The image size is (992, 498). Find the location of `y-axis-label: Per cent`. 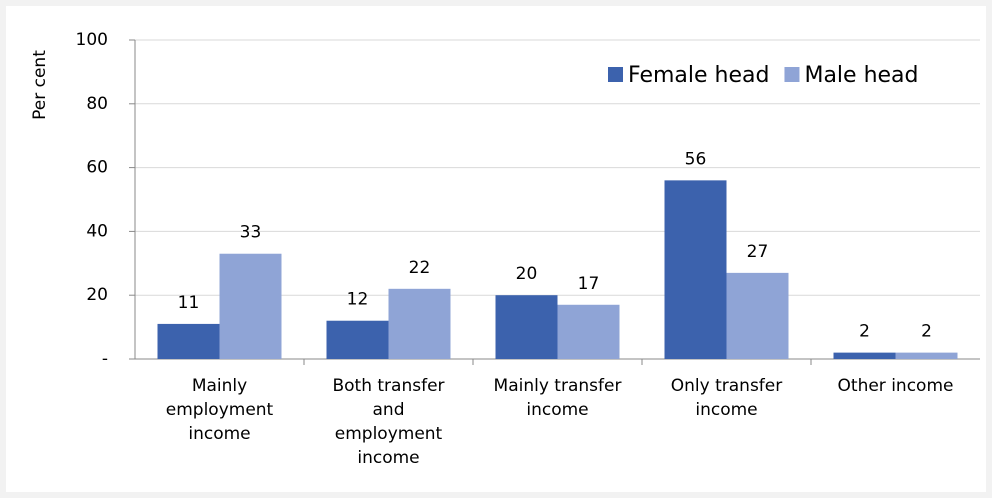

y-axis-label: Per cent is located at coordinates (40, 85).